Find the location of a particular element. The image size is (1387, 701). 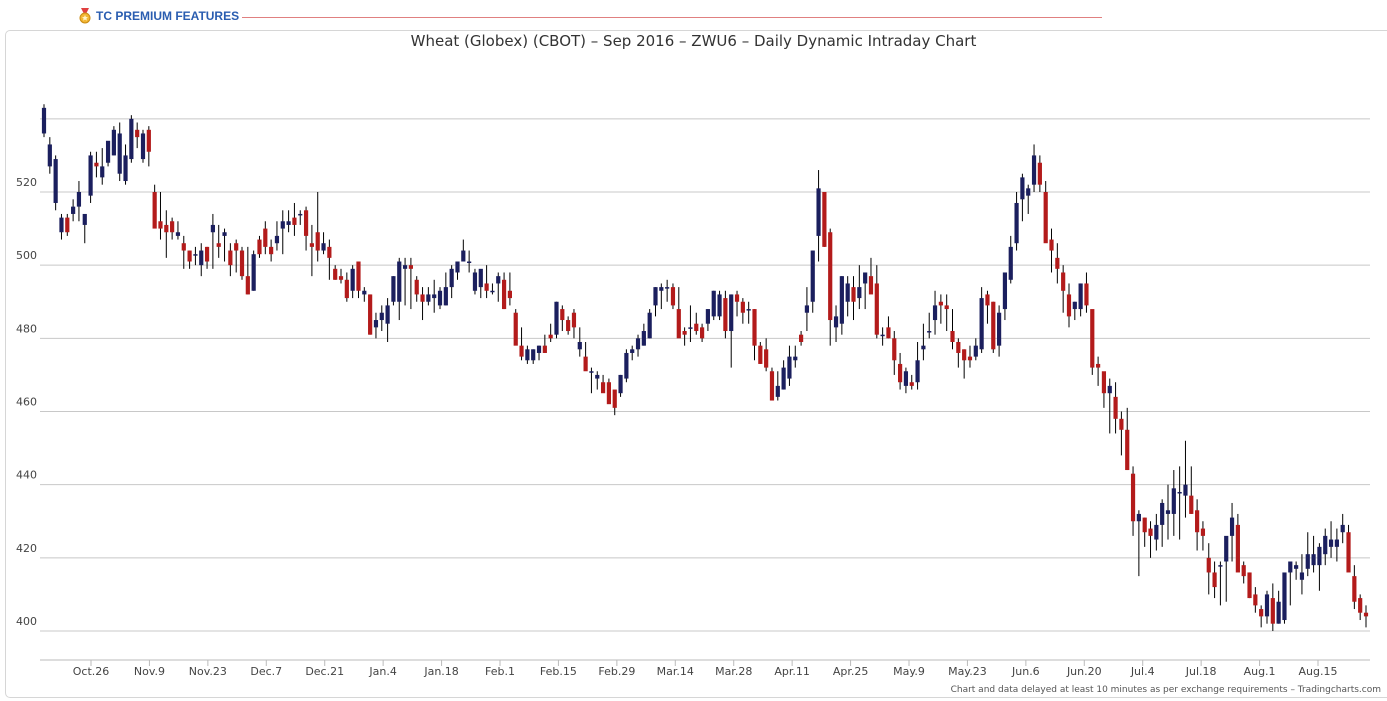

x-tick-label: Mar.28 is located at coordinates (733, 671).